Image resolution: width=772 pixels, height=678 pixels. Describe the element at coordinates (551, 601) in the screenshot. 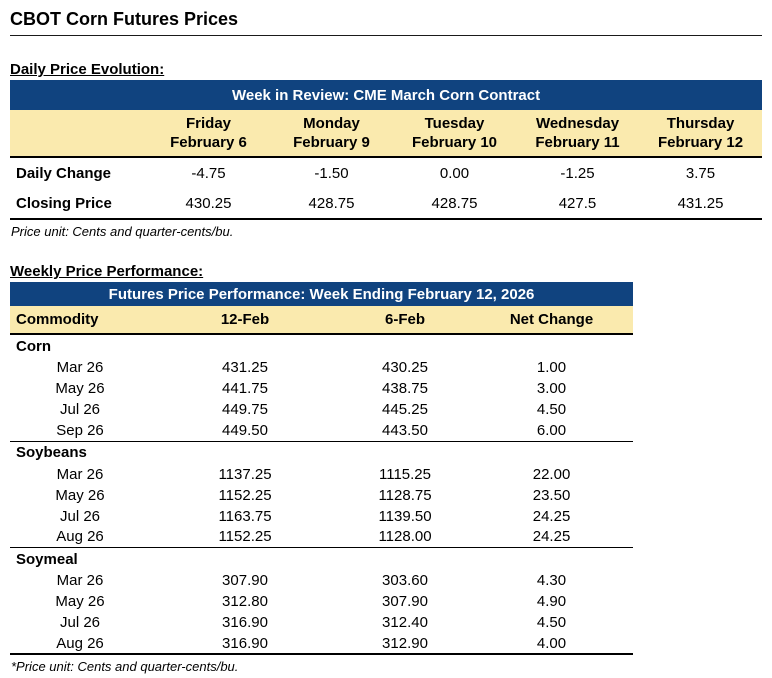

I see `cell-value: 4.90` at that location.